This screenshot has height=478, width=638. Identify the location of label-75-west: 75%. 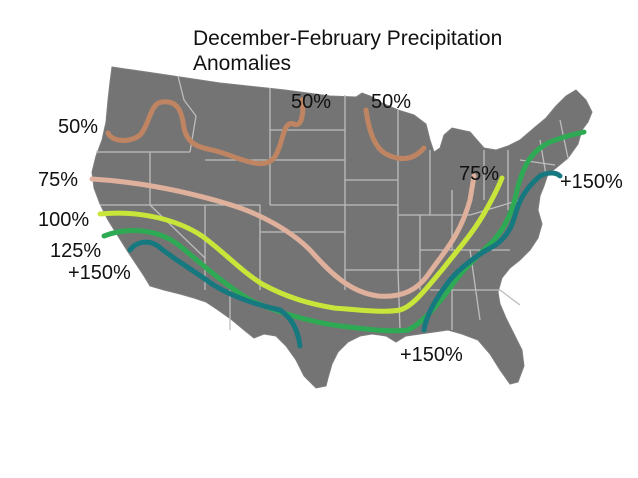
(58, 180).